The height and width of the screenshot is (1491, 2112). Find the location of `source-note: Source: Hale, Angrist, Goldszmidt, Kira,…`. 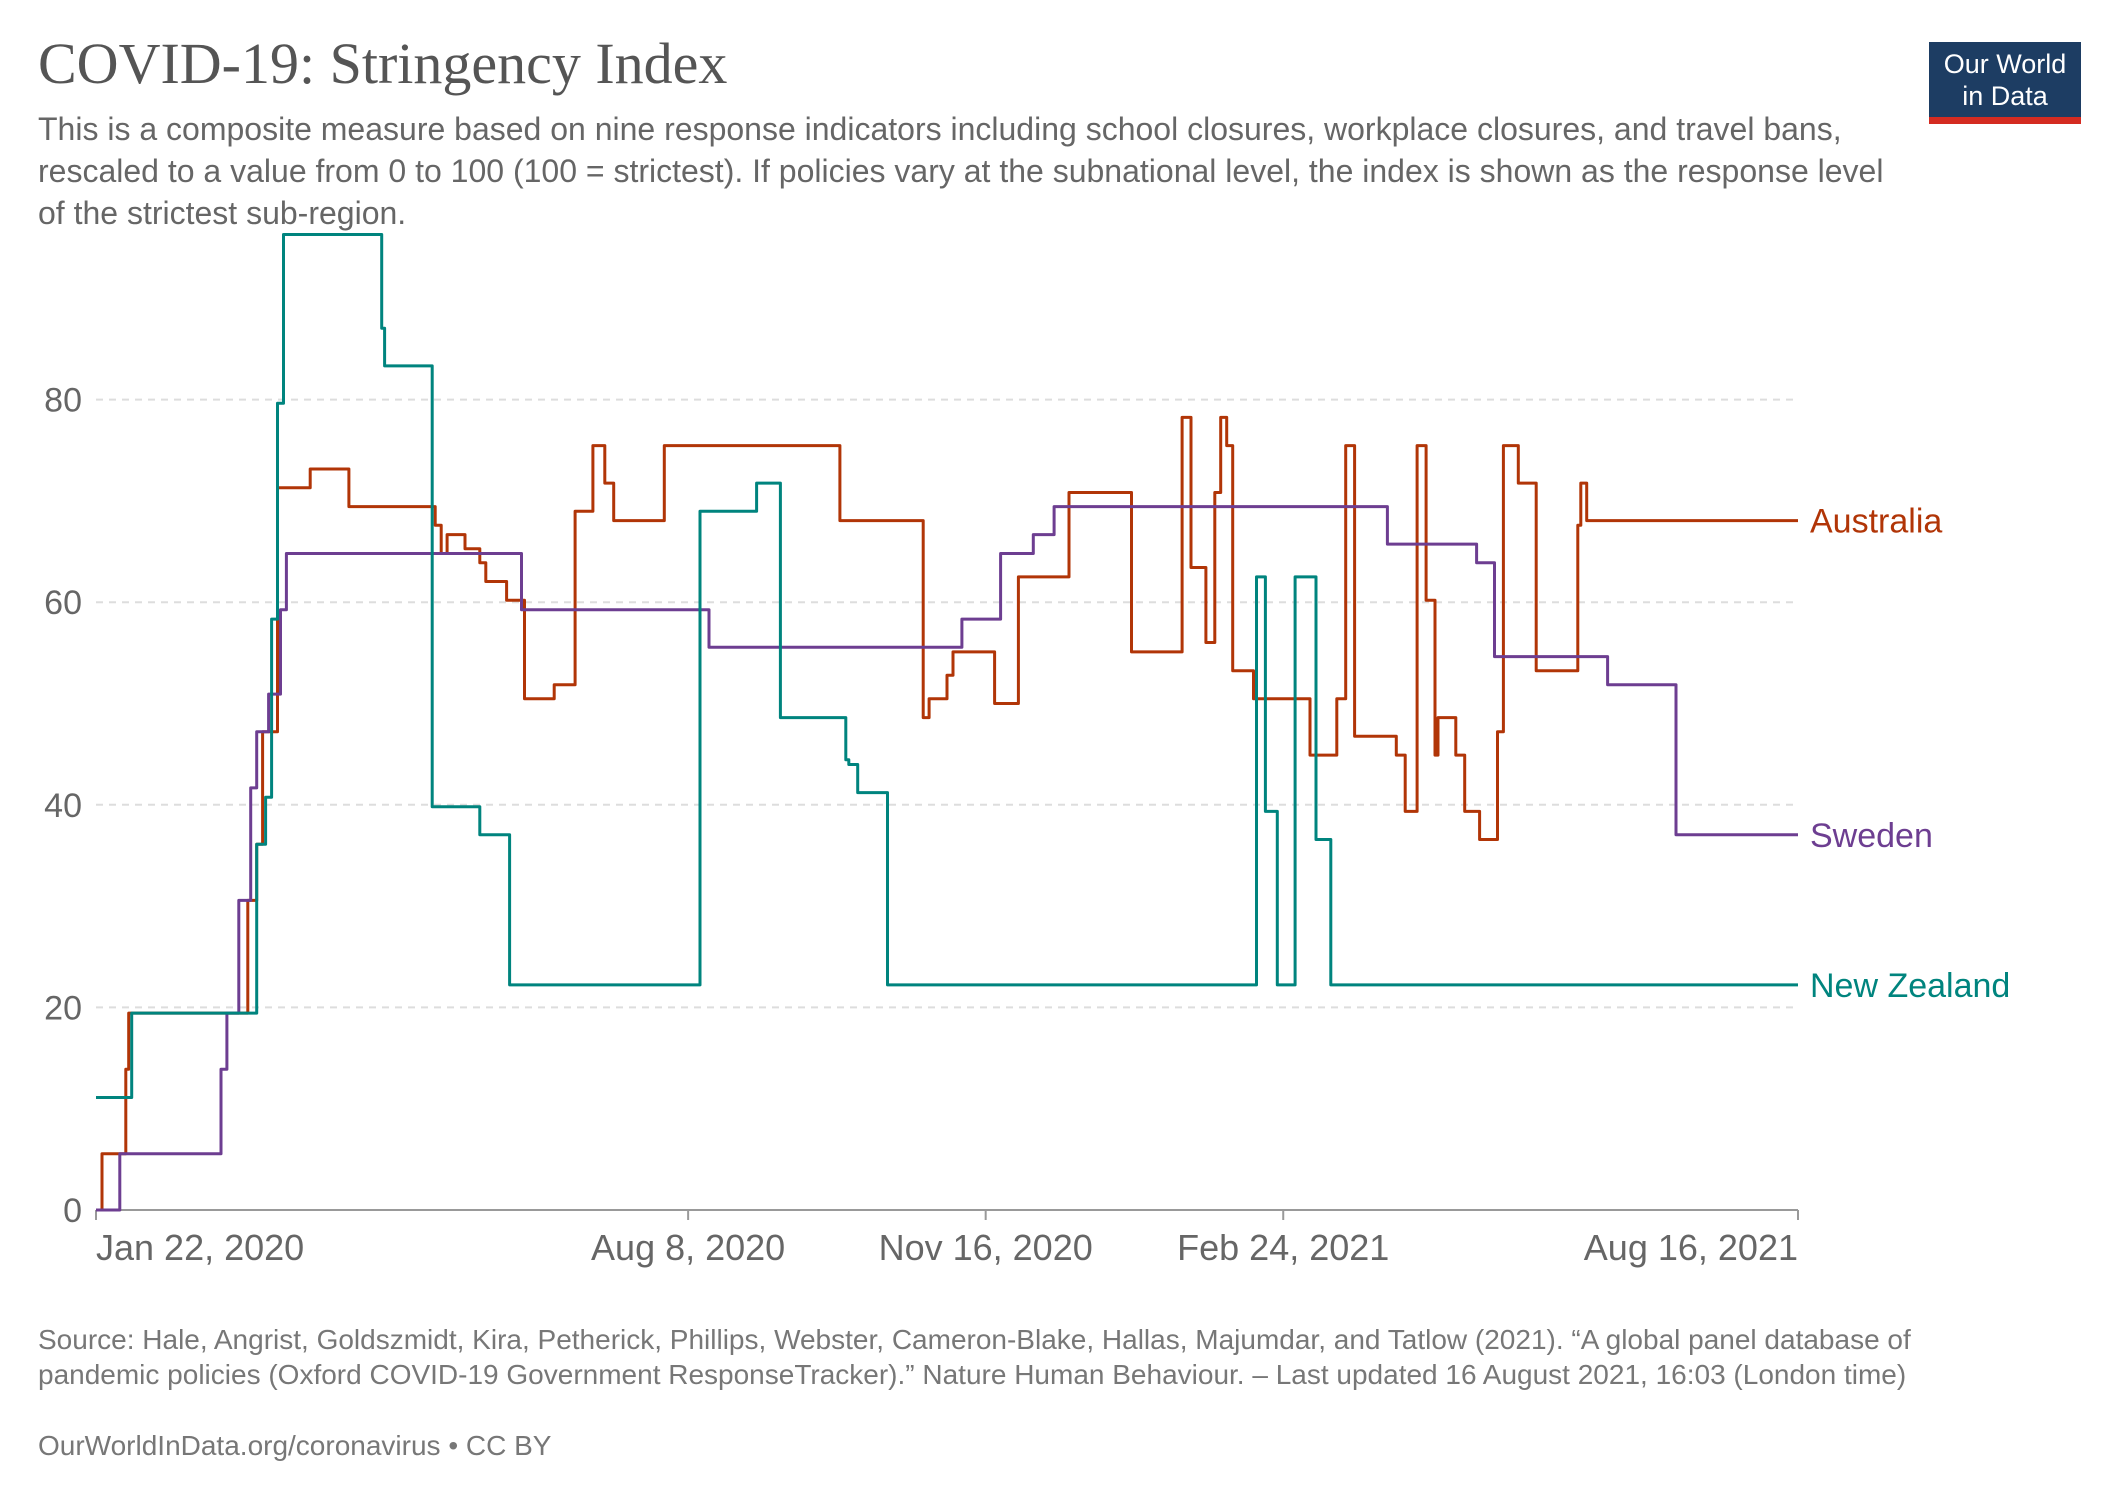

source-note: Source: Hale, Angrist, Goldszmidt, Kira,… is located at coordinates (974, 1357).